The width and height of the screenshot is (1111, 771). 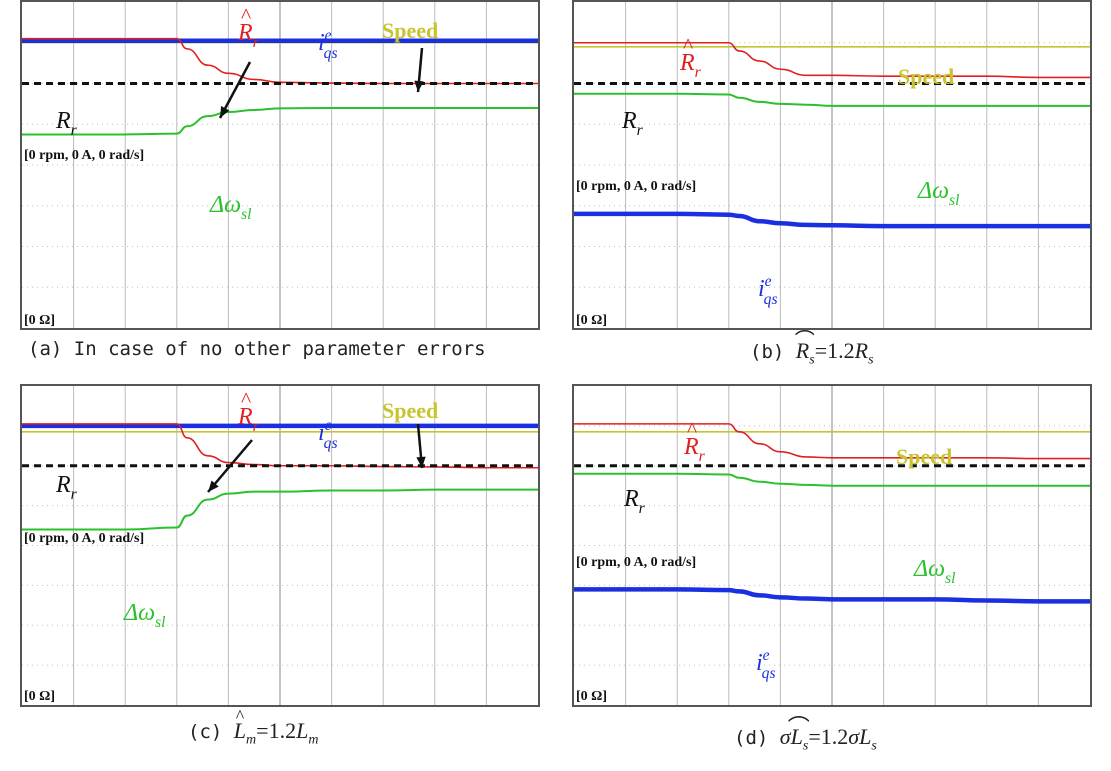 I want to click on caption-d-widehat: ⌒, so click(x=798, y=727).